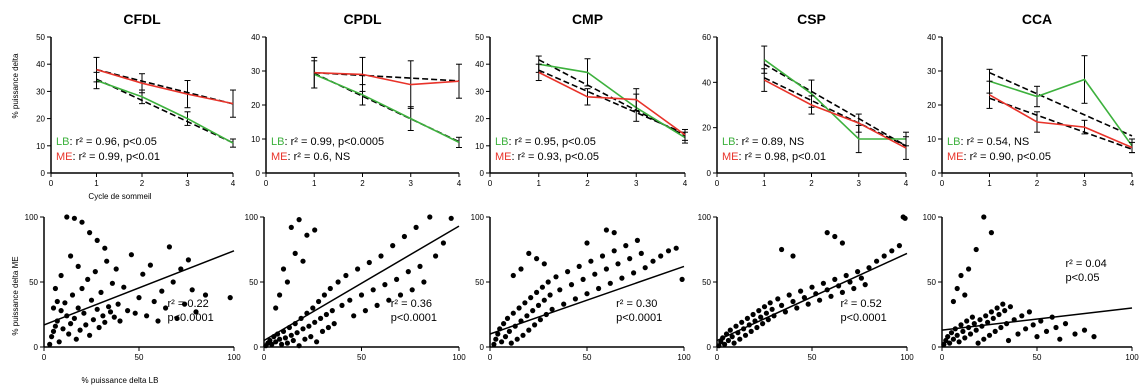 Image resolution: width=1144 pixels, height=390 pixels. I want to click on bottom-chart-5: 0 50 100 0 50 100 r² = 0.04 p<0.05, so click(1031, 287).